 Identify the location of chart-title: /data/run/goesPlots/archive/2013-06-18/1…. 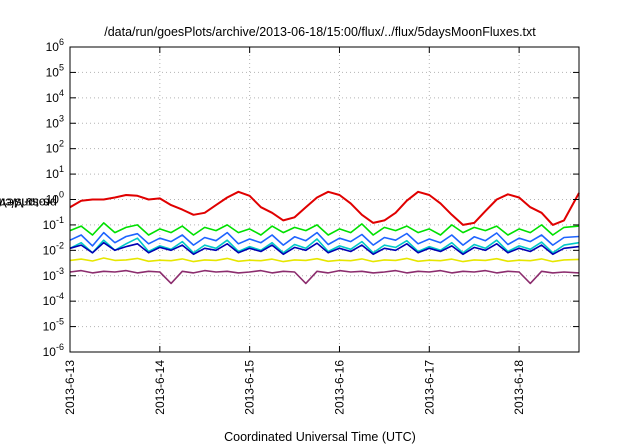
(320, 32).